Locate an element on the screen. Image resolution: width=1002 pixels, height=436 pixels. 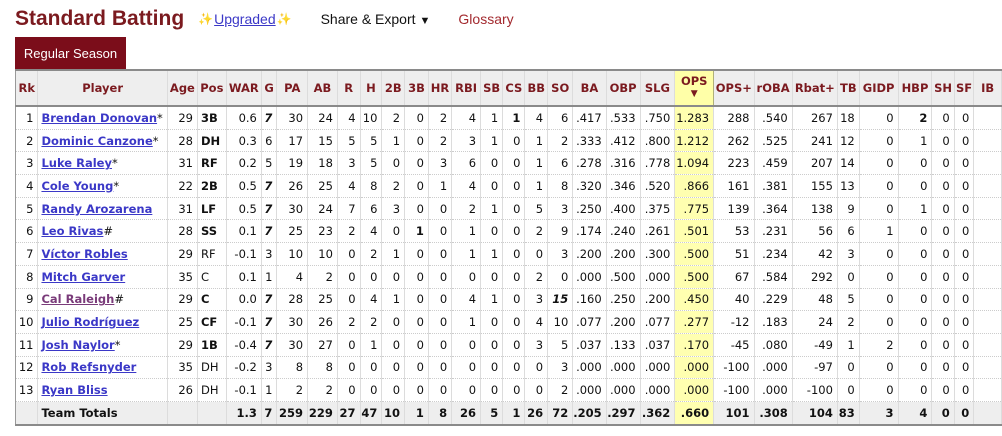
column-header-obp: OBP is located at coordinates (623, 88).